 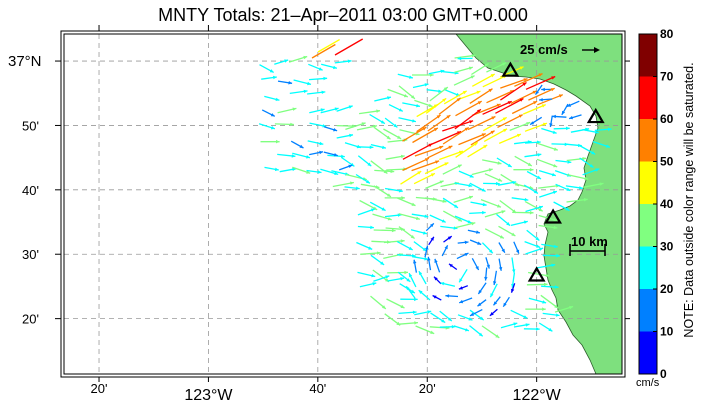 What do you see at coordinates (30, 125) in the screenshot?
I see `lat-tick-label: 50'` at bounding box center [30, 125].